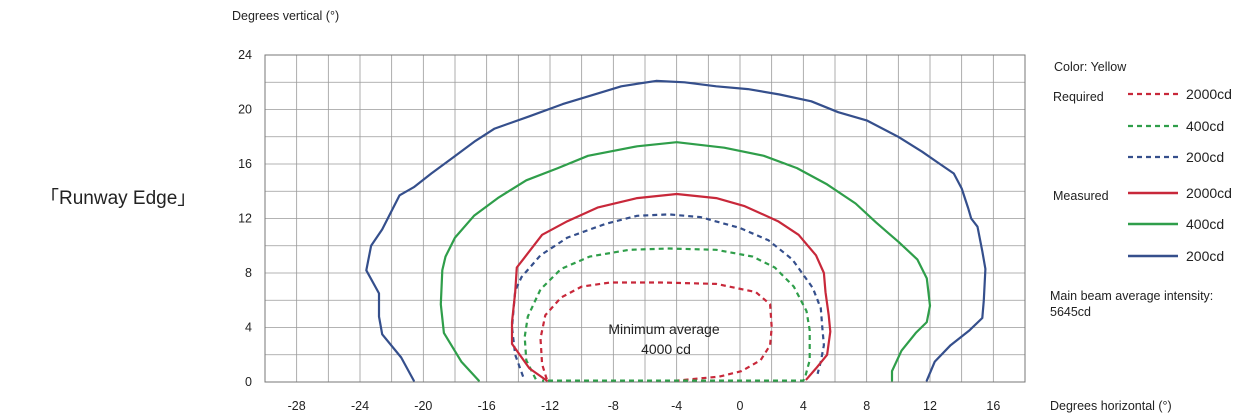 This screenshot has height=414, width=1240. I want to click on legend-measured-item: 2000cd, so click(1209, 193).